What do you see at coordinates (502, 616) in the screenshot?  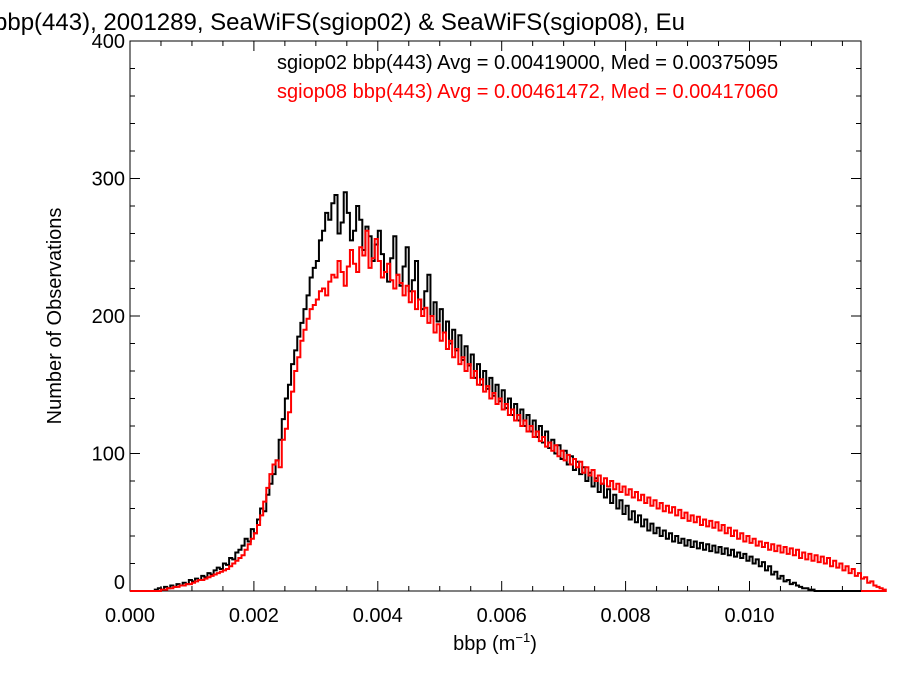 I see `x-tick-label: 0.006` at bounding box center [502, 616].